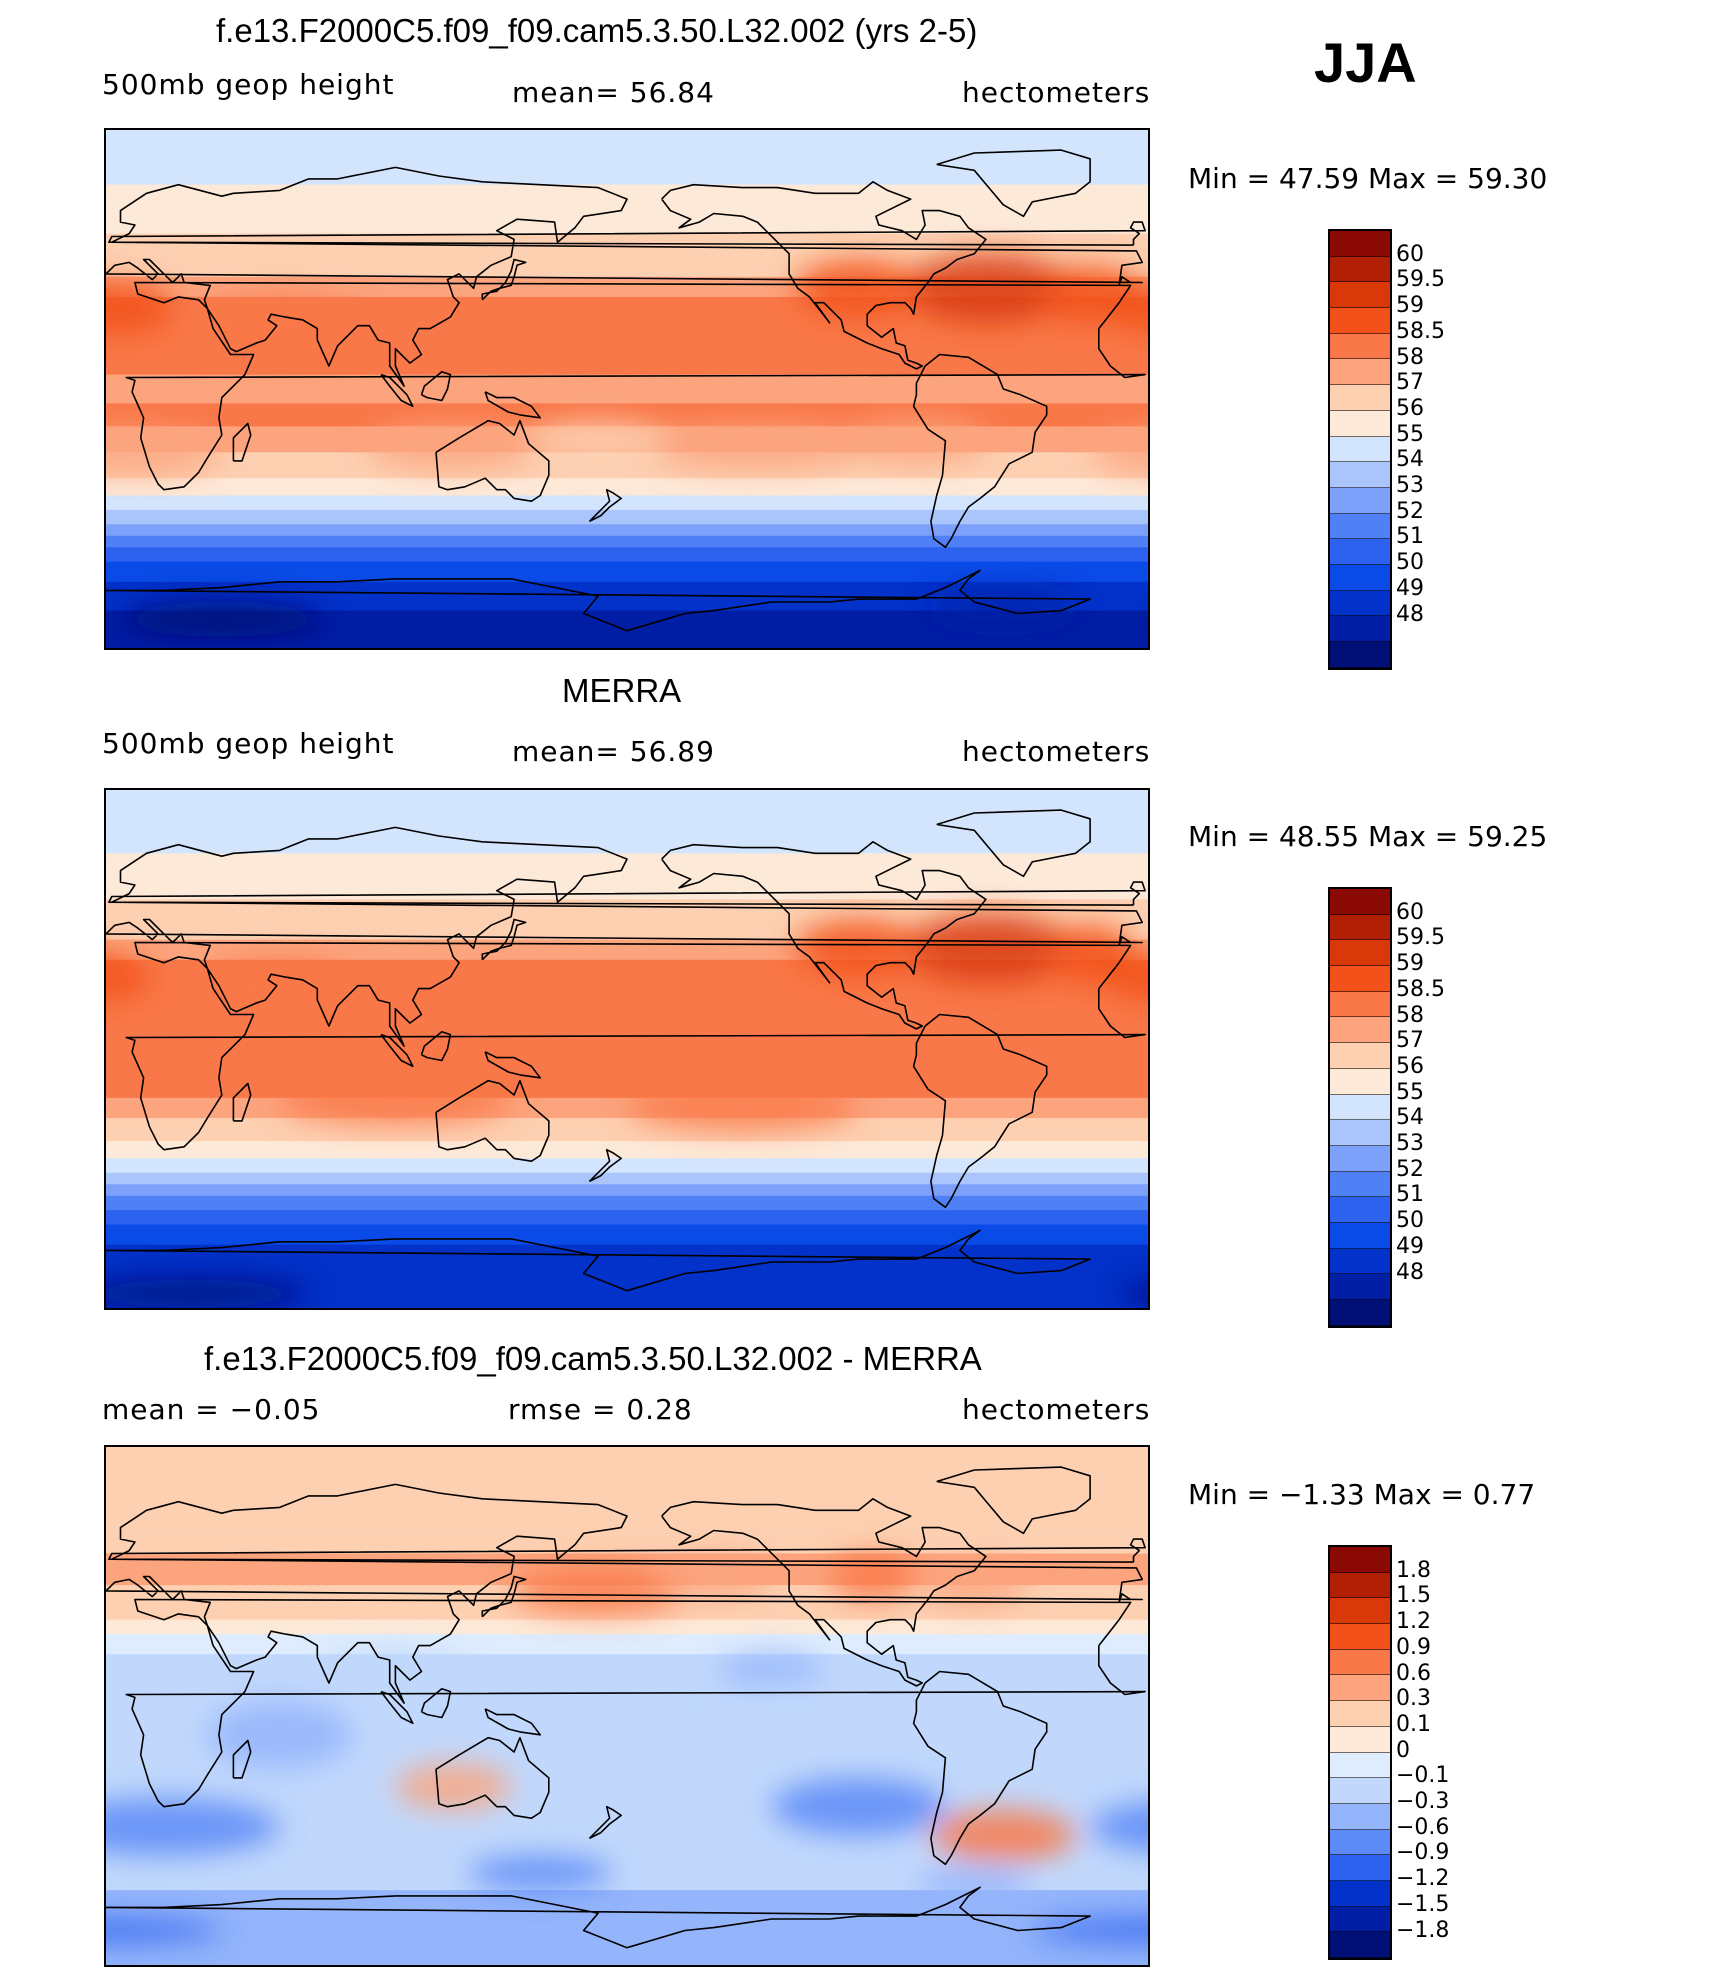 The height and width of the screenshot is (1974, 1710). What do you see at coordinates (1410, 306) in the screenshot?
I see `colorbar-label: 59` at bounding box center [1410, 306].